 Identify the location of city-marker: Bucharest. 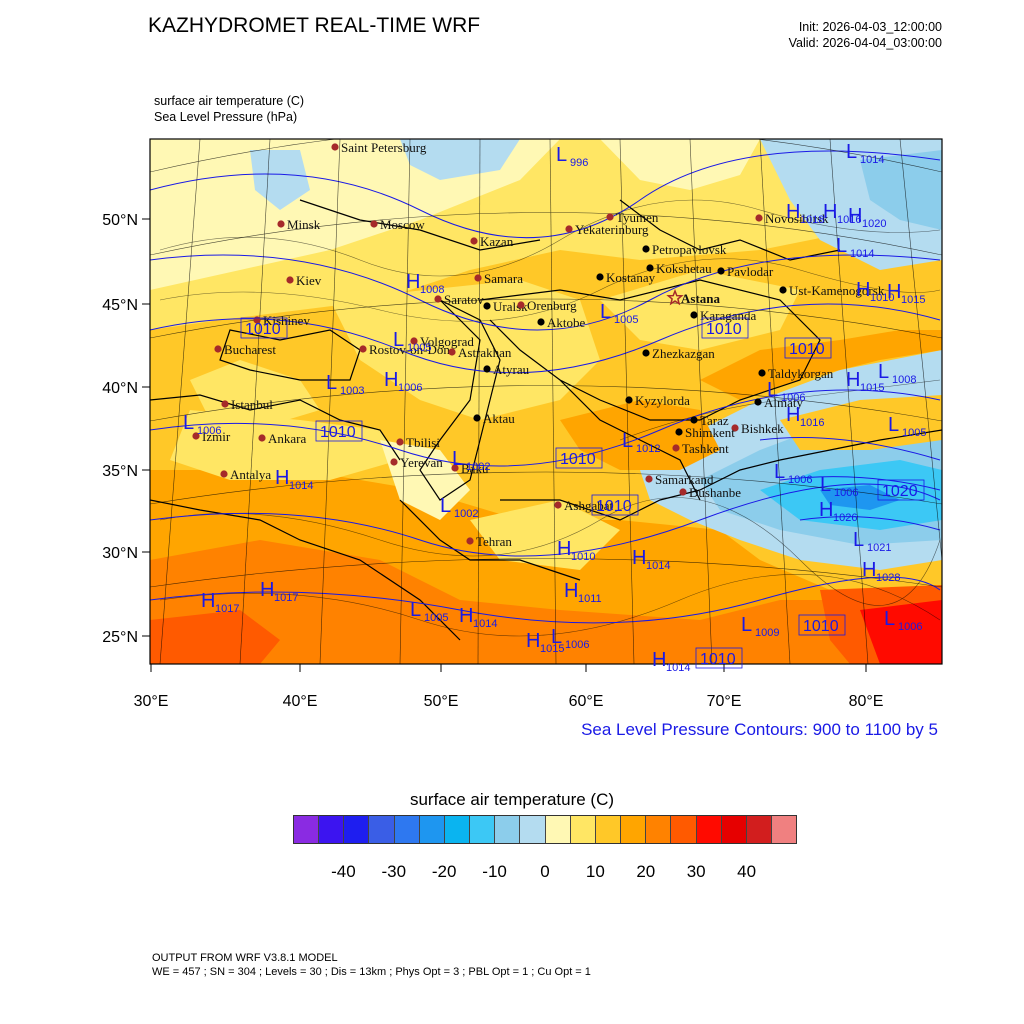
(245, 349).